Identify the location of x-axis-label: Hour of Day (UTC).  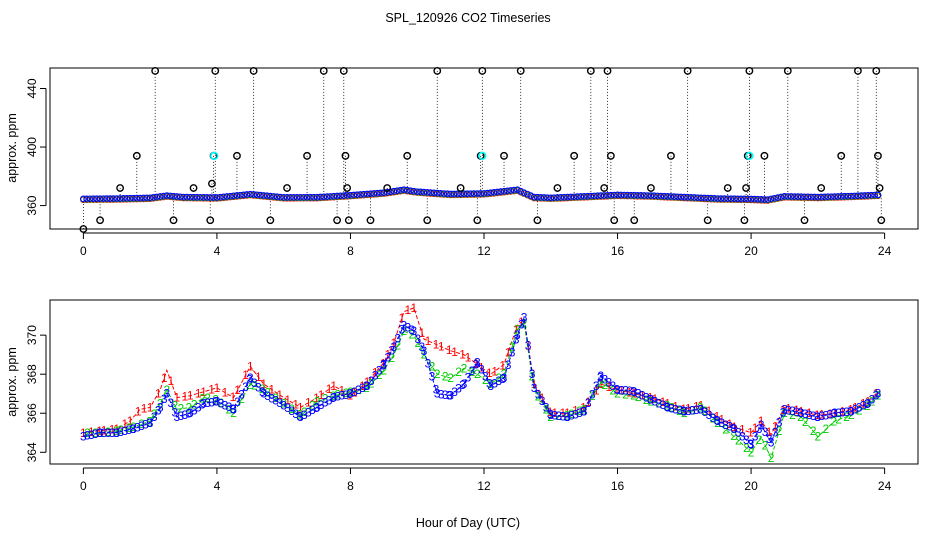
(468, 523).